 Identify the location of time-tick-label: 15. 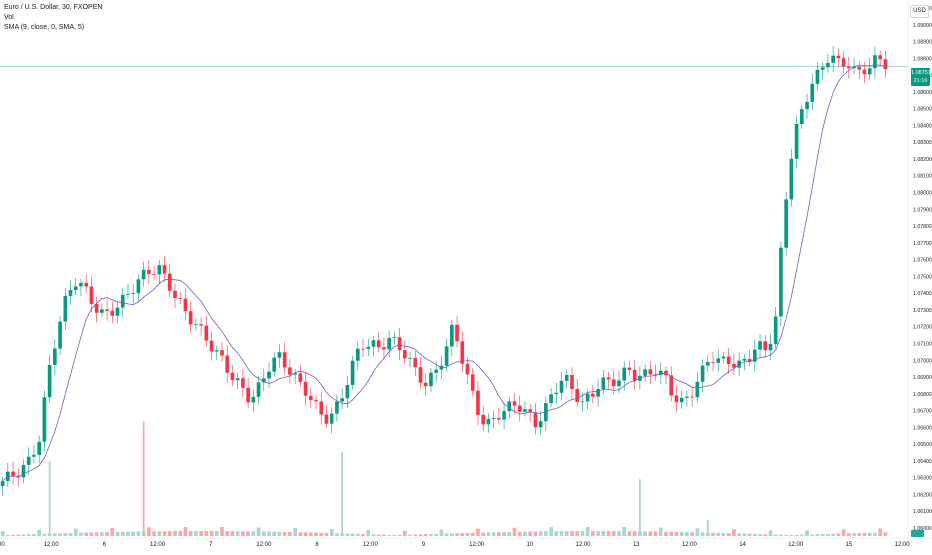
(849, 545).